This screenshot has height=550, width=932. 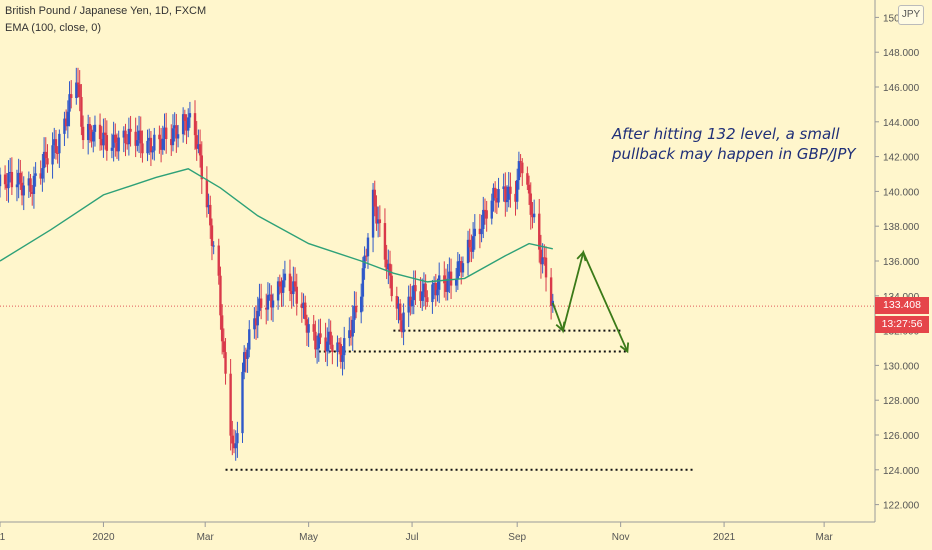 What do you see at coordinates (460, 400) in the screenshot?
I see `support-lines` at bounding box center [460, 400].